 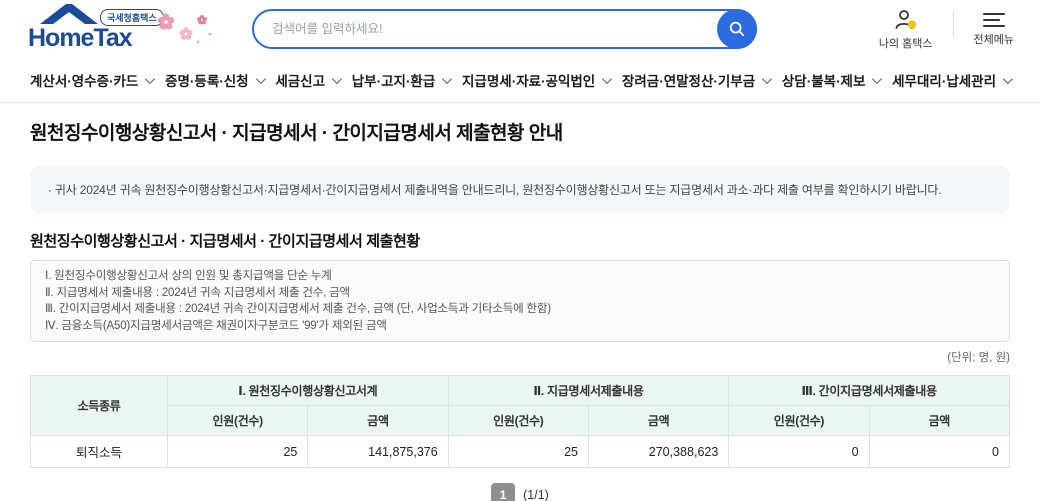 I want to click on nav-label: 세무대리·납세관리, so click(x=944, y=81).